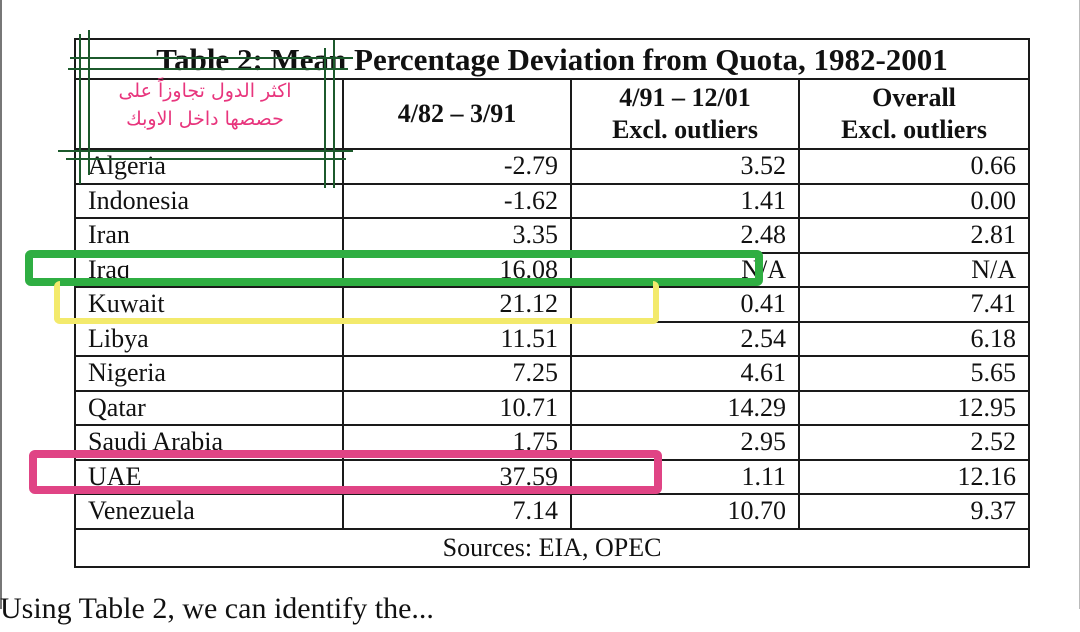 The height and width of the screenshot is (632, 1080). I want to click on header-period2: 4/91 – 12/01 Excl. outliers, so click(685, 114).